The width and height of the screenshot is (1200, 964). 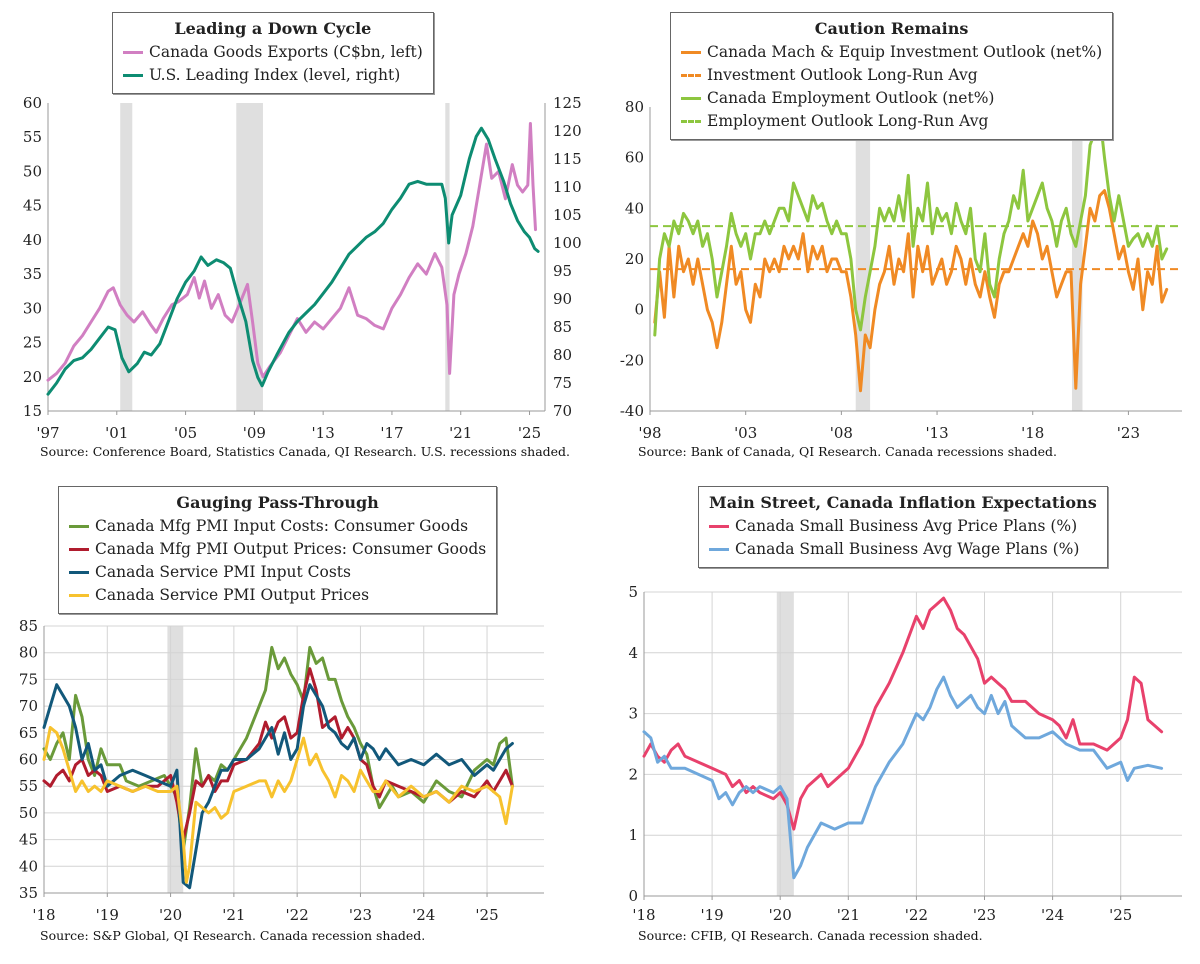 What do you see at coordinates (634, 107) in the screenshot?
I see `y-tick-label: 80` at bounding box center [634, 107].